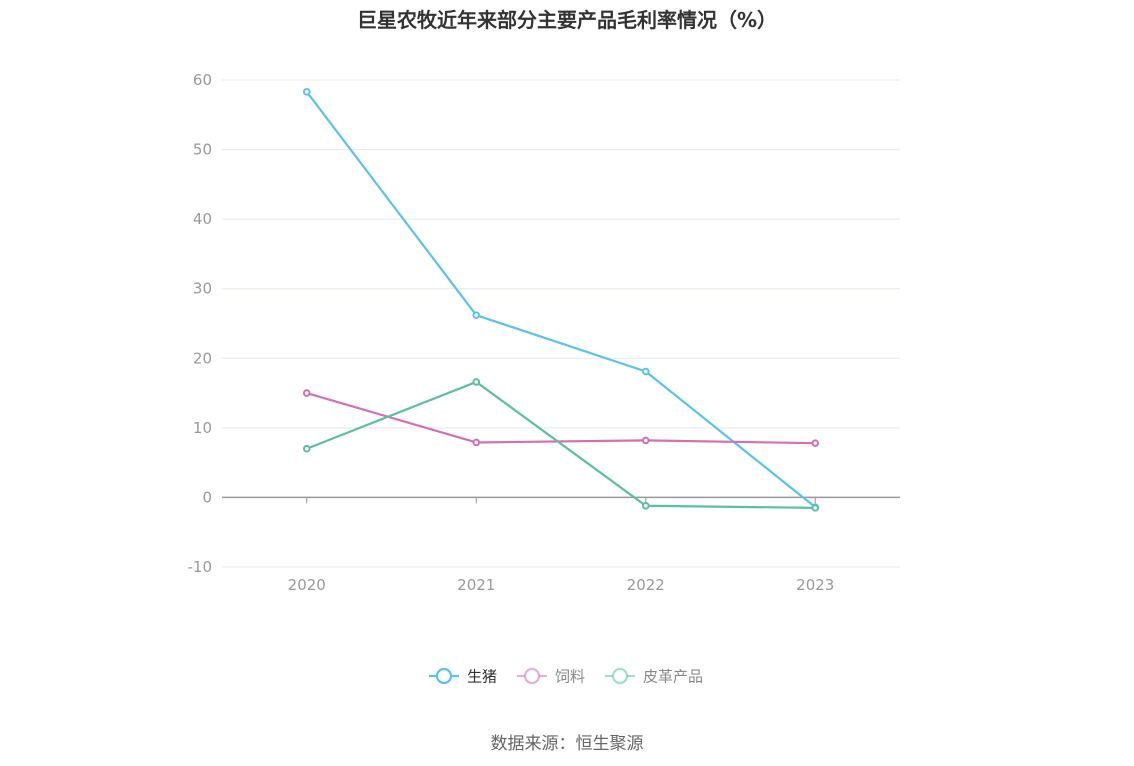 The image size is (1134, 766). What do you see at coordinates (202, 150) in the screenshot?
I see `y-tick-label: 50` at bounding box center [202, 150].